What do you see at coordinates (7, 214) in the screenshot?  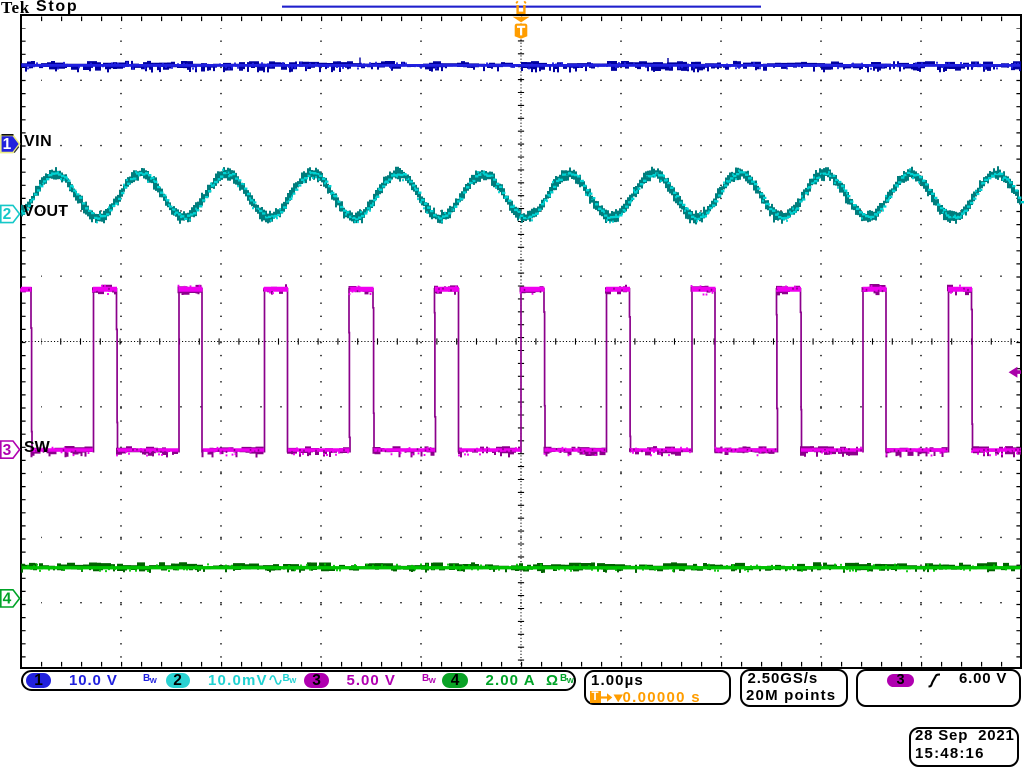 I see `svg-text: 2` at bounding box center [7, 214].